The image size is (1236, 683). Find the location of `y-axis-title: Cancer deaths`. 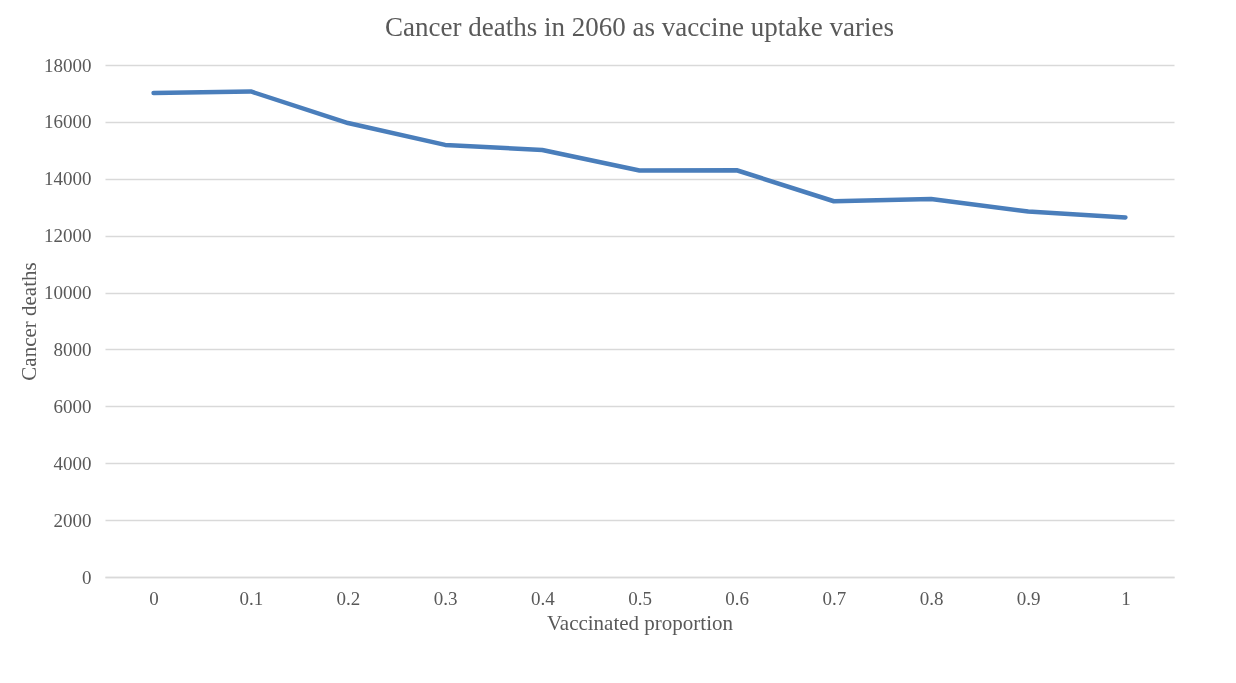

y-axis-title: Cancer deaths is located at coordinates (29, 321).